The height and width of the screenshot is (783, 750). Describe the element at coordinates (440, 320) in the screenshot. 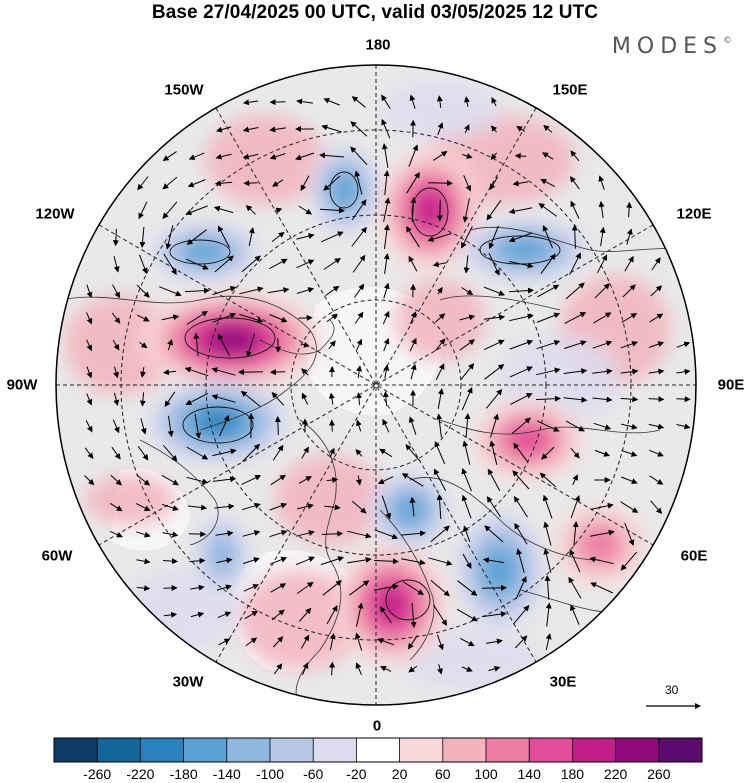

I see `anomaly-patch` at that location.